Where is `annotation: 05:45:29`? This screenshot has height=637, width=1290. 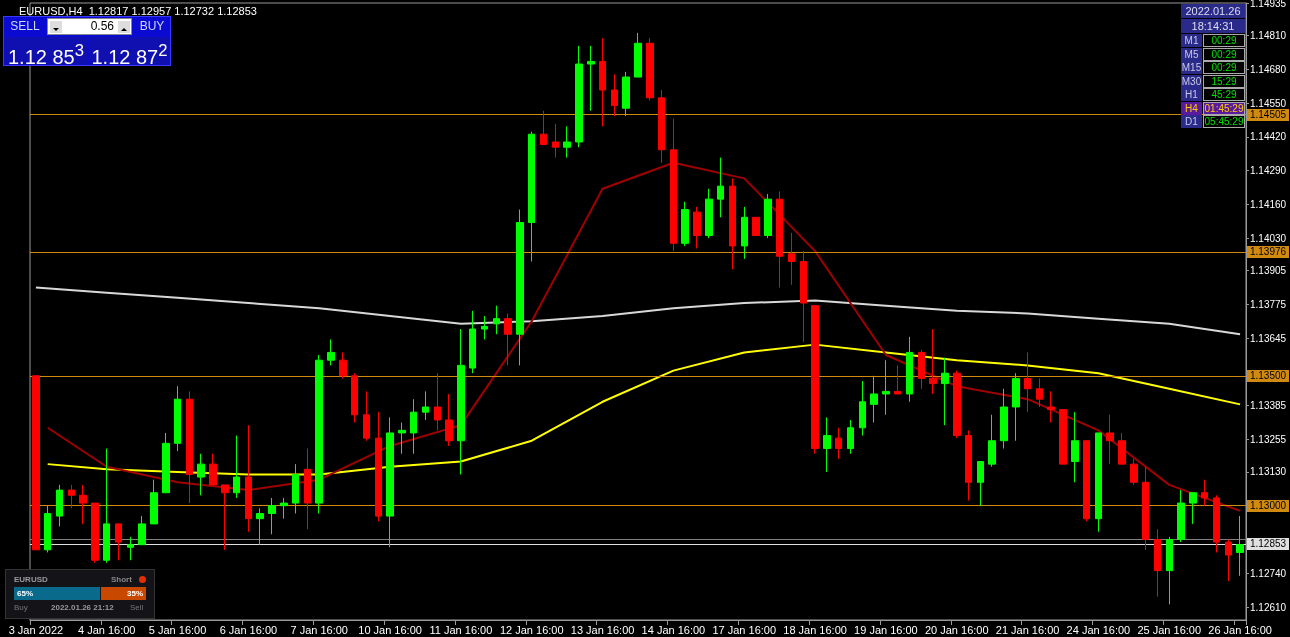
annotation: 05:45:29 is located at coordinates (1224, 121).